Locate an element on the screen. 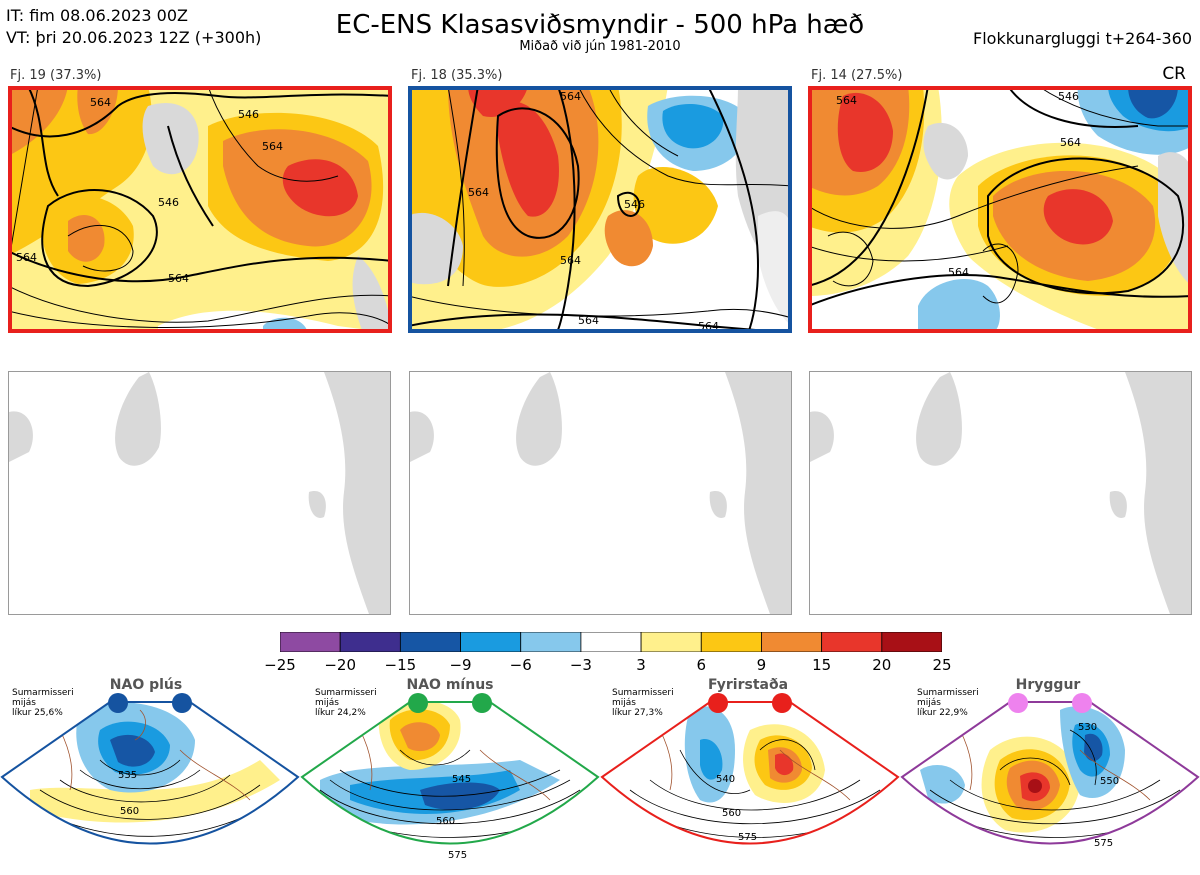 The width and height of the screenshot is (1200, 875). colorbar-tick-label: −6 is located at coordinates (520, 665).